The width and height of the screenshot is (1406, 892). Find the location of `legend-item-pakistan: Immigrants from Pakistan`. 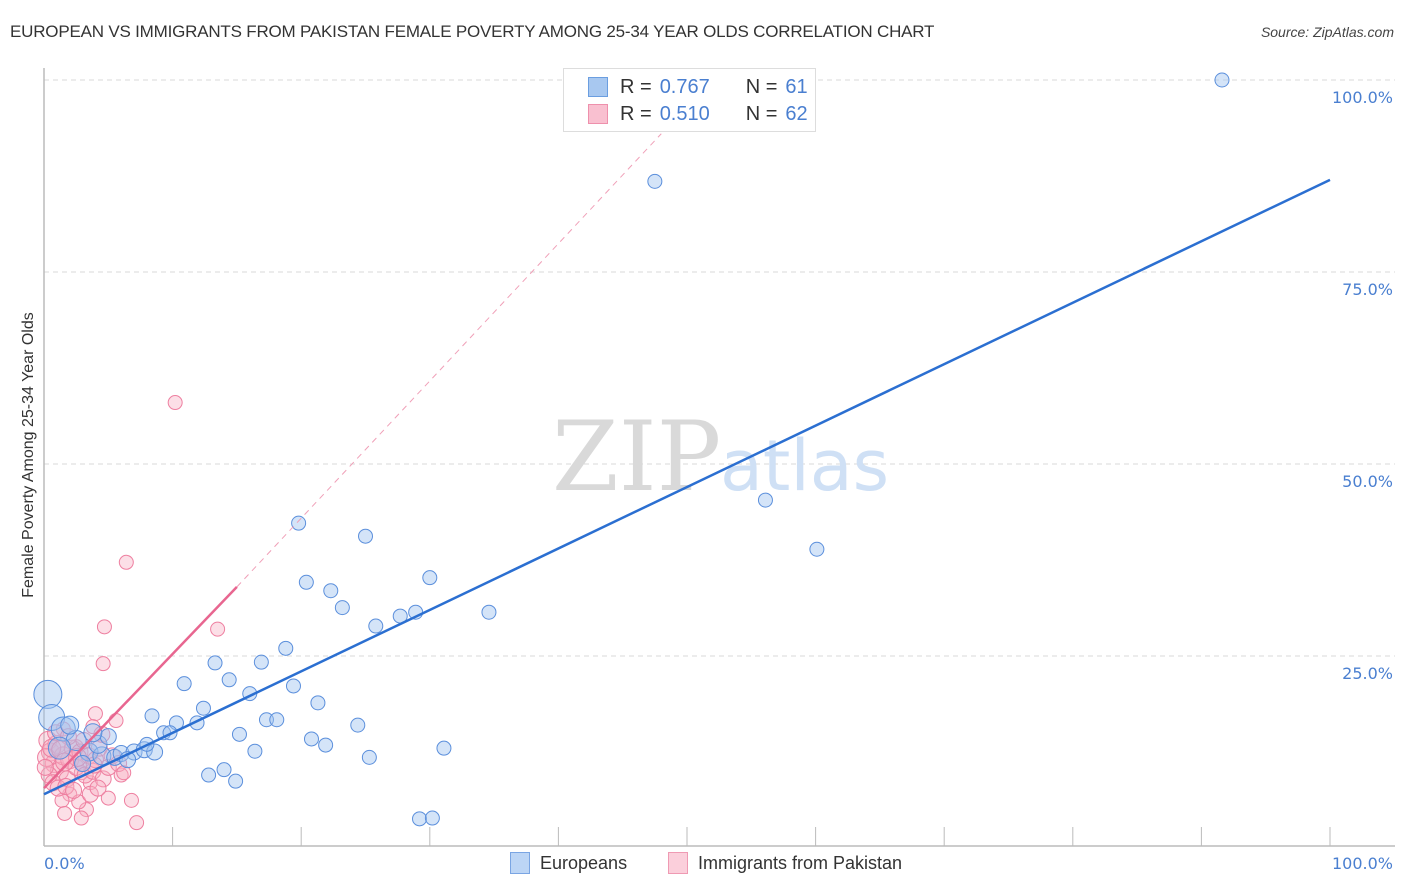

legend-item-pakistan: Immigrants from Pakistan is located at coordinates (785, 863).